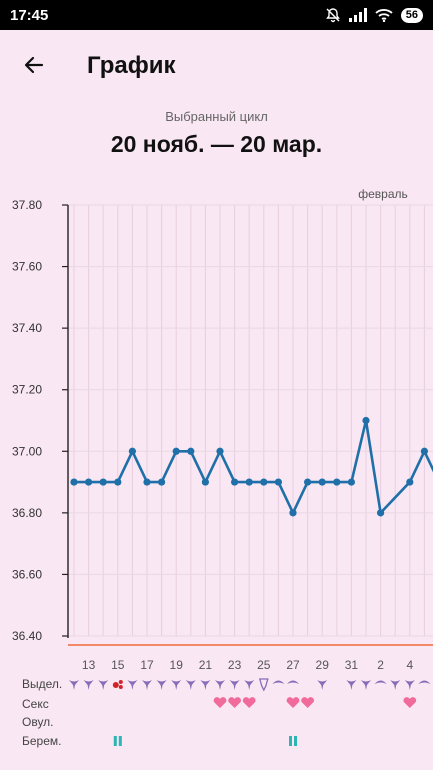  I want to click on signal-icon, so click(357, 15).